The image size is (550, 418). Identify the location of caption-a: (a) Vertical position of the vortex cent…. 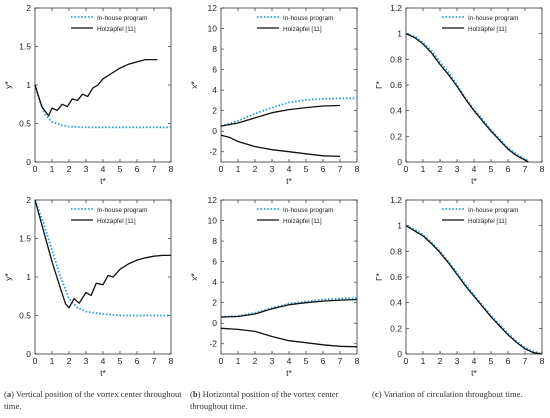
(93, 400).